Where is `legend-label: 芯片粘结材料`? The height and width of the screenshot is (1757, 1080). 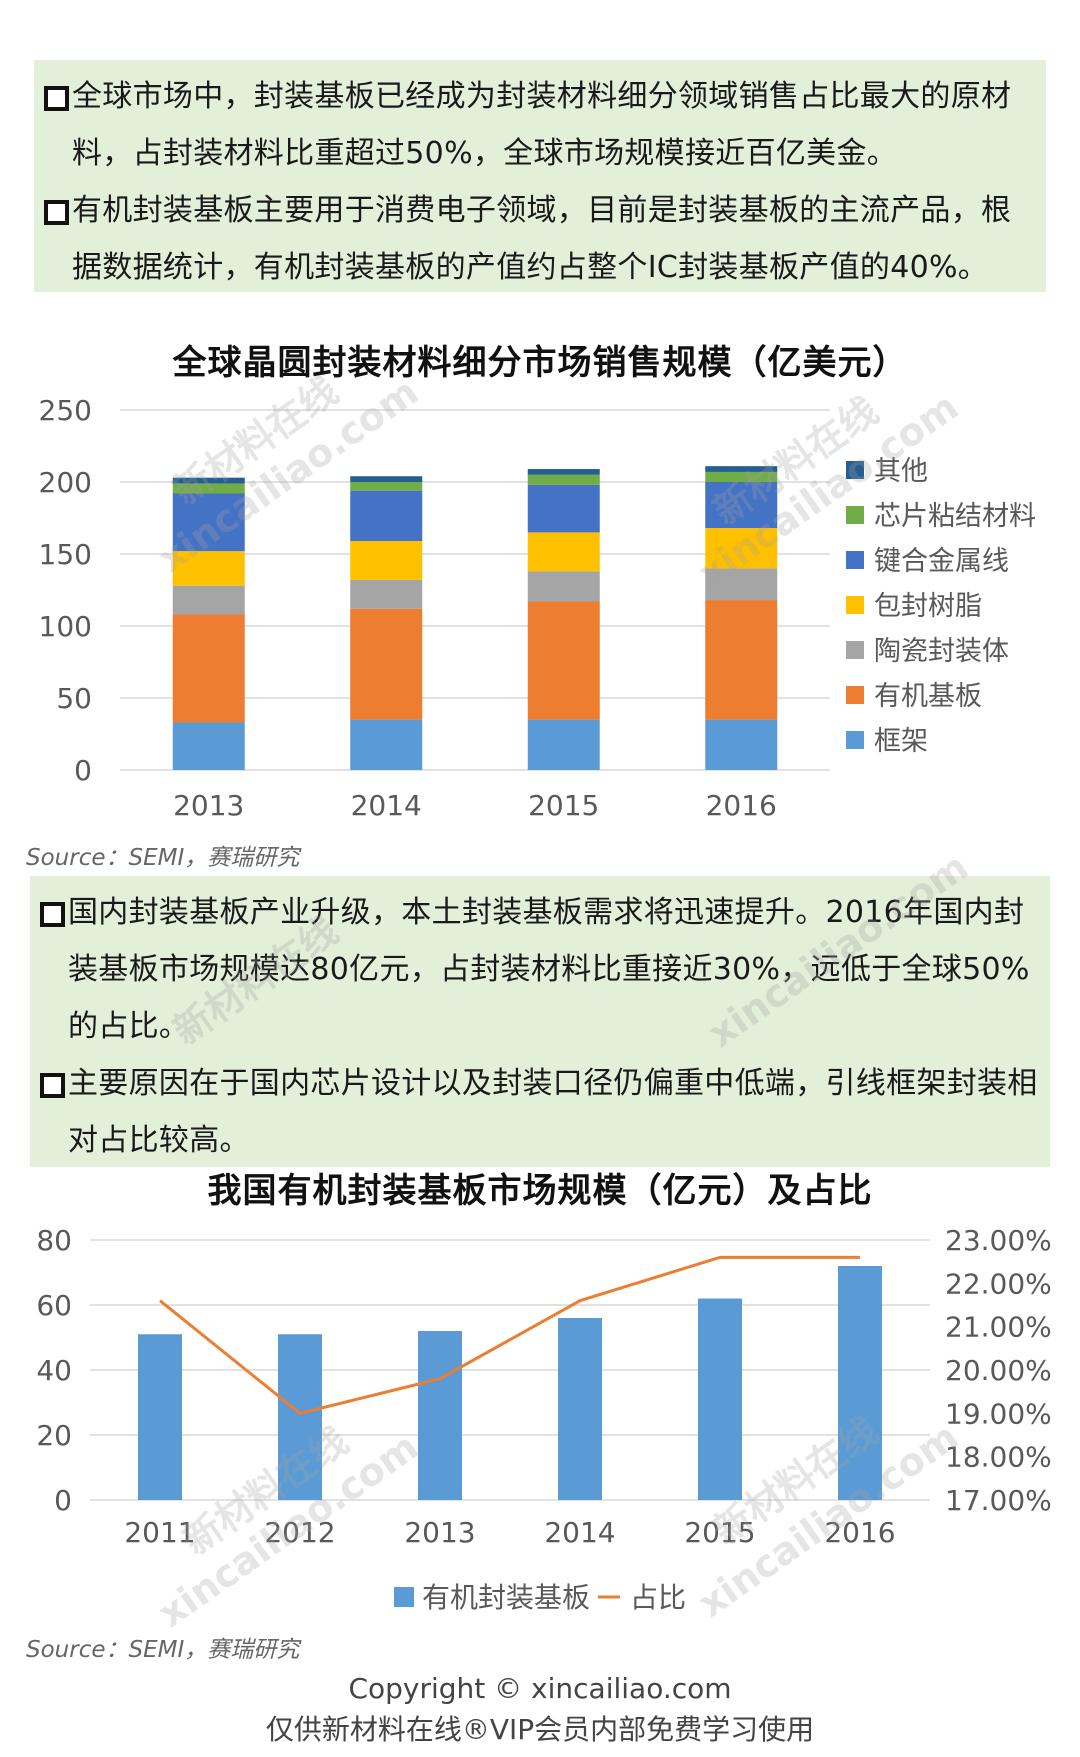 legend-label: 芯片粘结材料 is located at coordinates (955, 516).